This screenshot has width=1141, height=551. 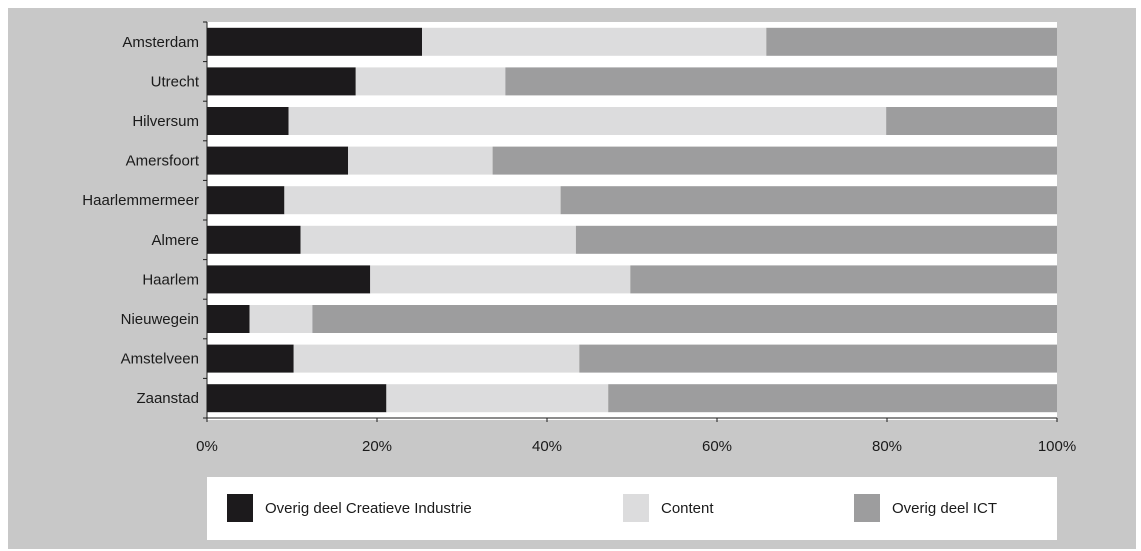 I want to click on y-tick-label: Zaanstad, so click(x=167, y=398).